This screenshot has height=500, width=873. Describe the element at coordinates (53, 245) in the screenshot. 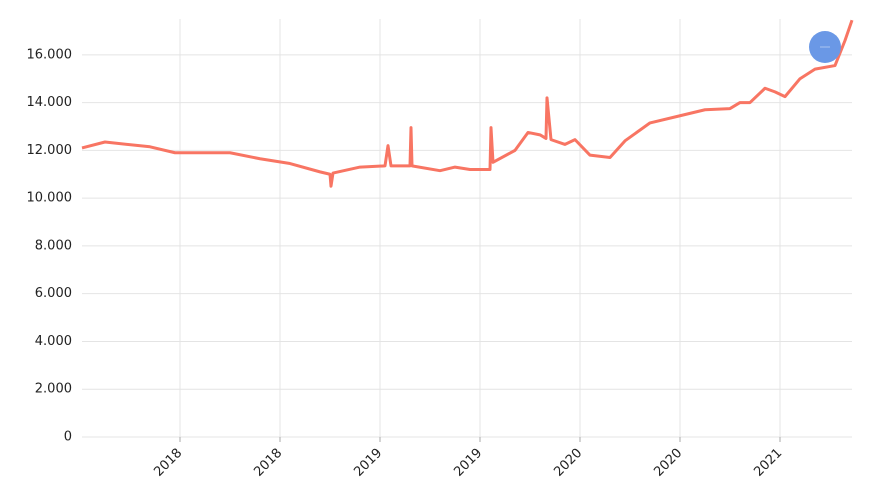

I see `y-tick-label: 8.000` at that location.